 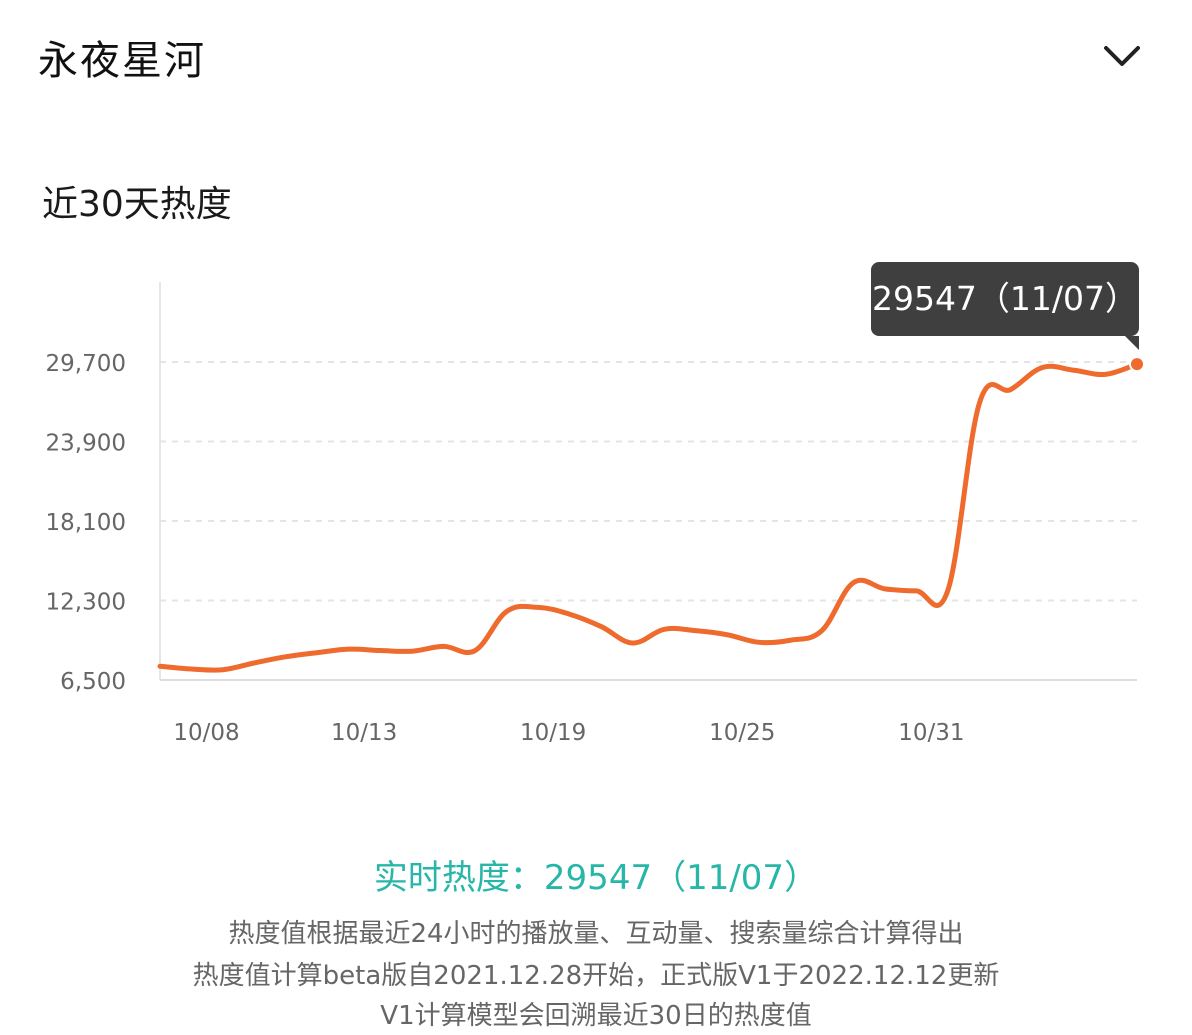 I want to click on realtime-heat-label: 实时热度：, so click(x=458, y=878).